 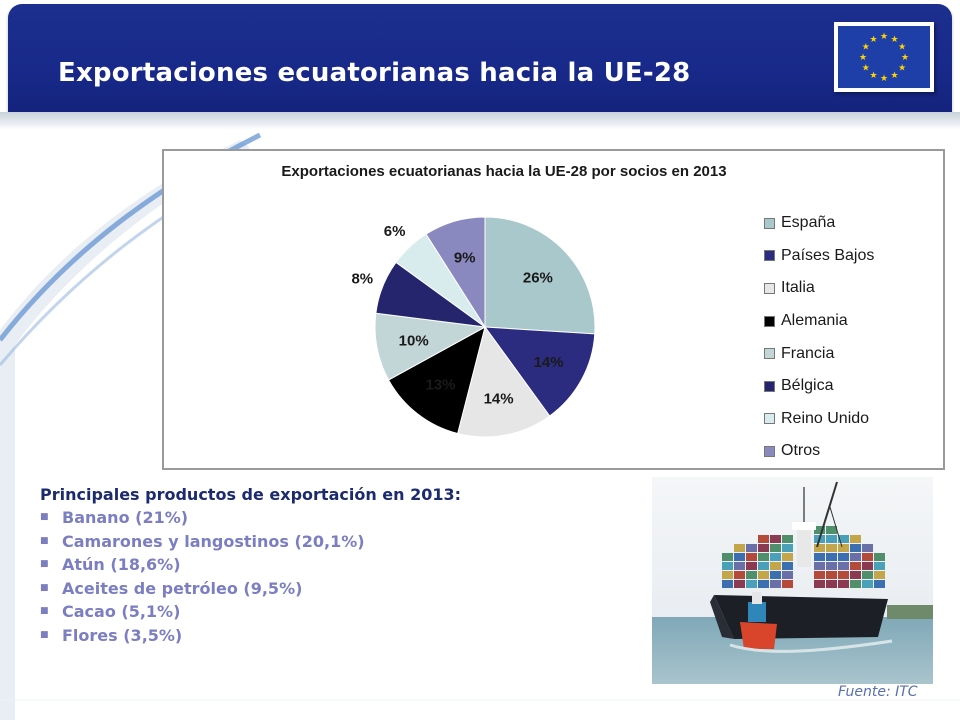 I want to click on legend-label: Bélgica, so click(x=807, y=386).